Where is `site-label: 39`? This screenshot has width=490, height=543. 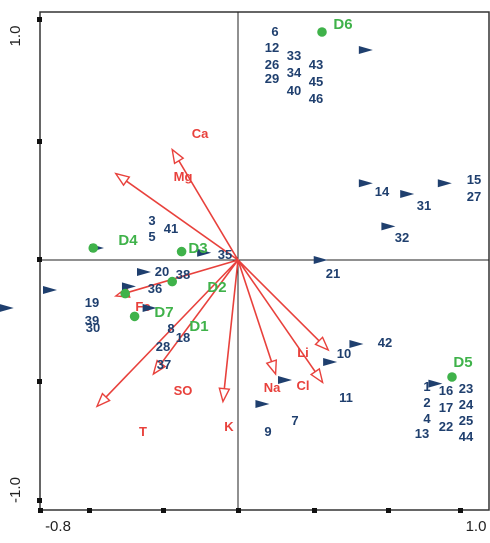
site-label: 39 is located at coordinates (92, 320).